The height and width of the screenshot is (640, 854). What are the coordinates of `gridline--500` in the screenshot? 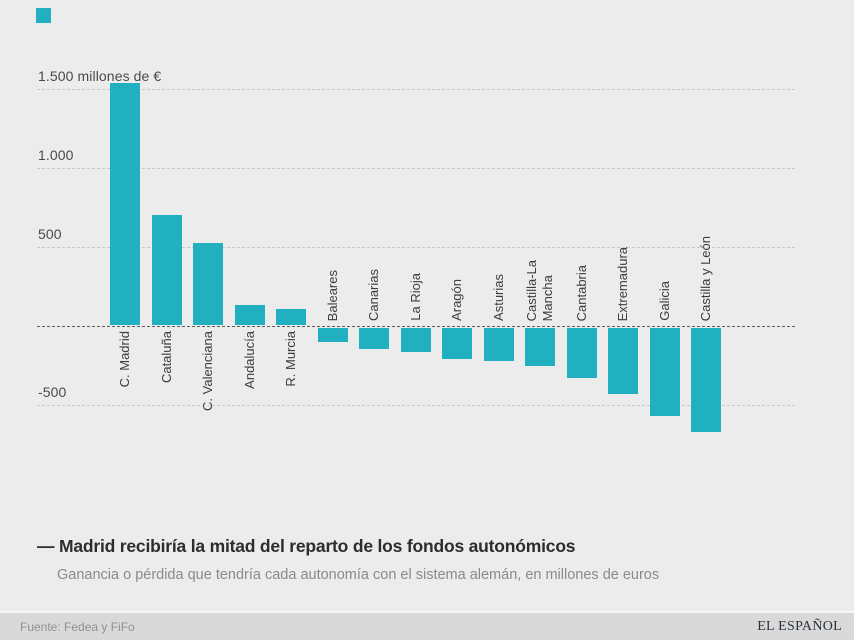 It's located at (416, 405).